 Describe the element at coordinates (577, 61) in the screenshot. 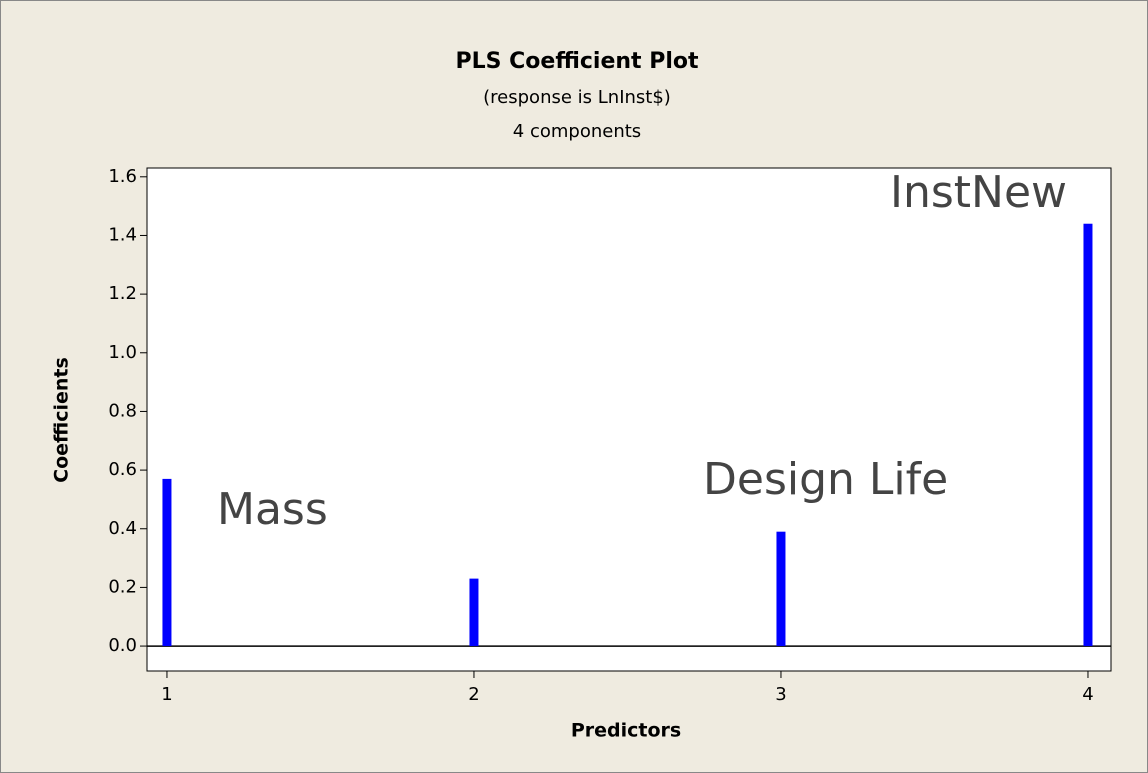

I see `chart-title: PLS Coefficient Plot` at that location.